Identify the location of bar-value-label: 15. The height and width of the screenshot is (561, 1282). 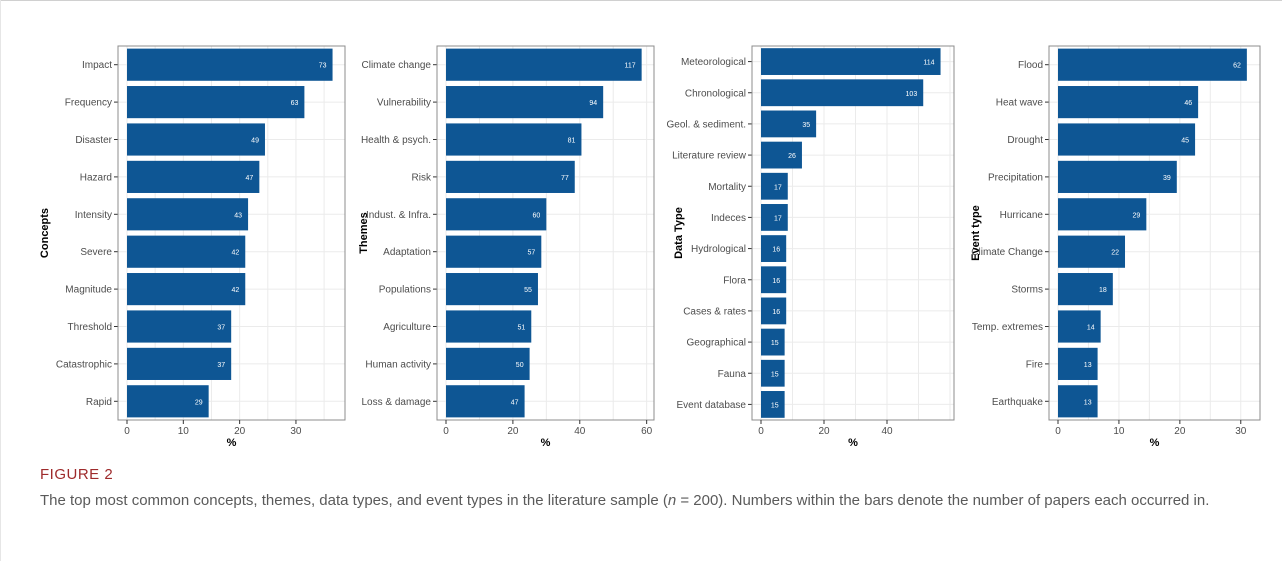
(775, 405).